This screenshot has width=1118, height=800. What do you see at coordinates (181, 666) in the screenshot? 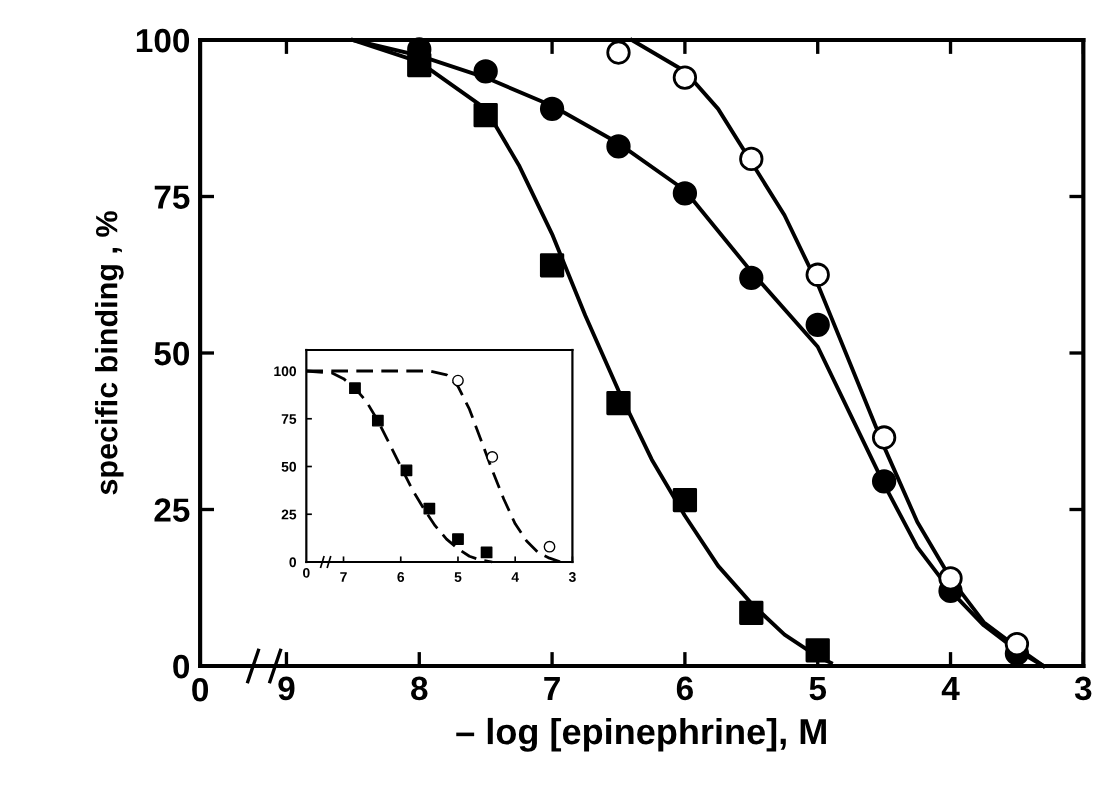
I see `y-tick-label: 0` at bounding box center [181, 666].